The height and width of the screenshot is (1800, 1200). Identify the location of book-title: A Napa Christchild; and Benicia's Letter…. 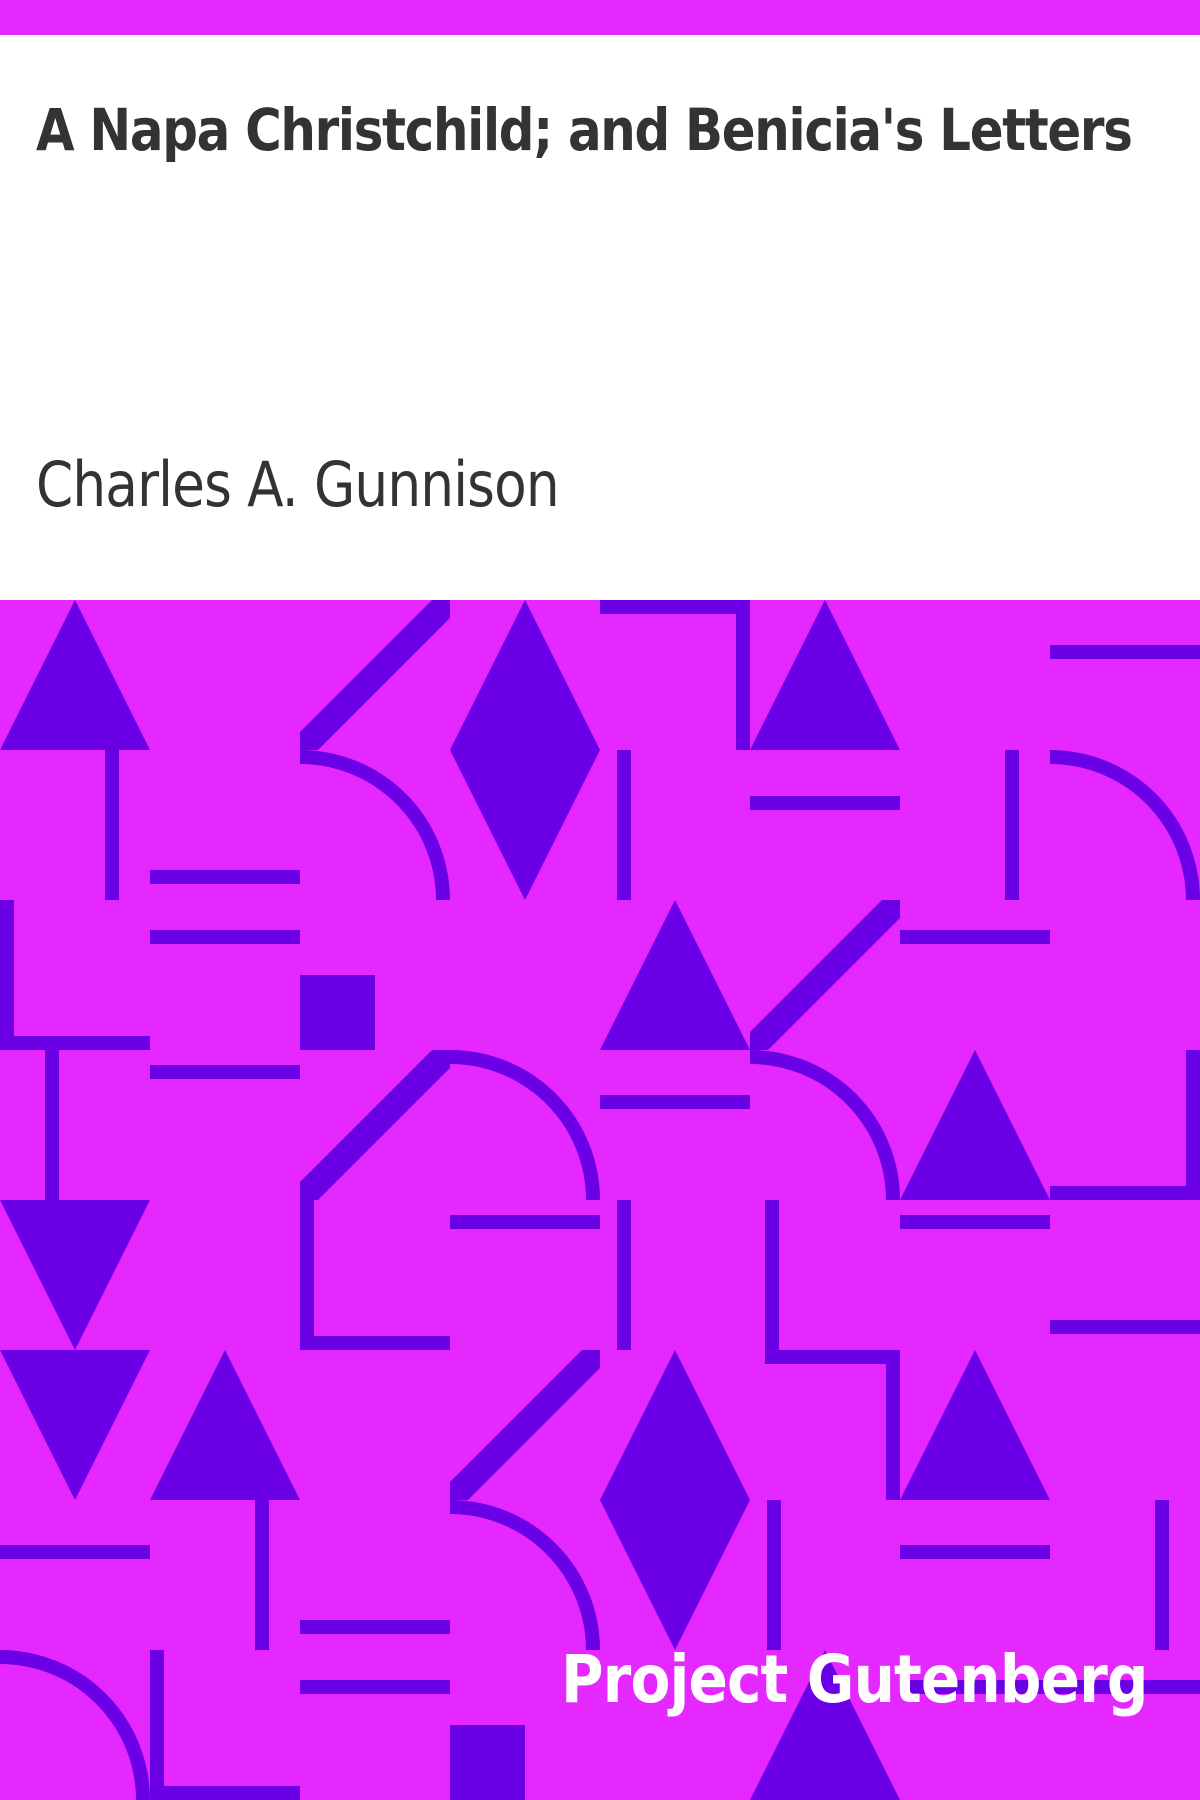
(584, 130).